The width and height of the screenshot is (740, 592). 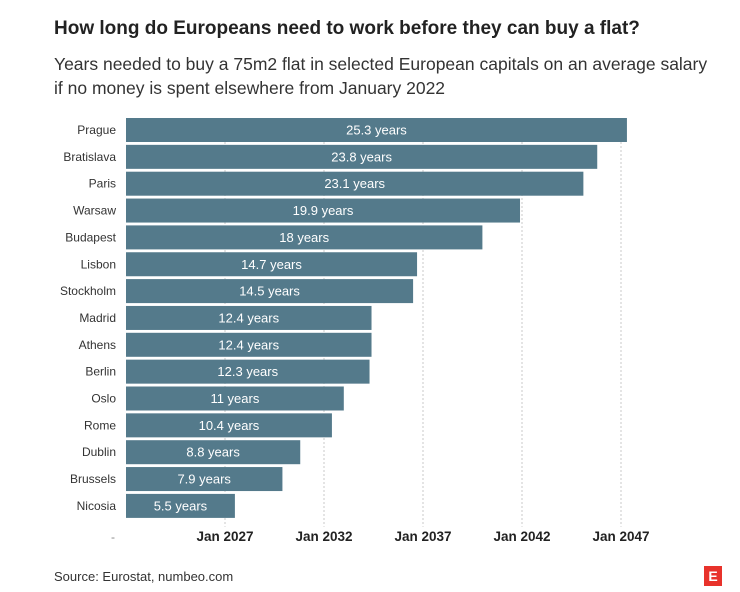 I want to click on category-label: Berlin, so click(x=100, y=372).